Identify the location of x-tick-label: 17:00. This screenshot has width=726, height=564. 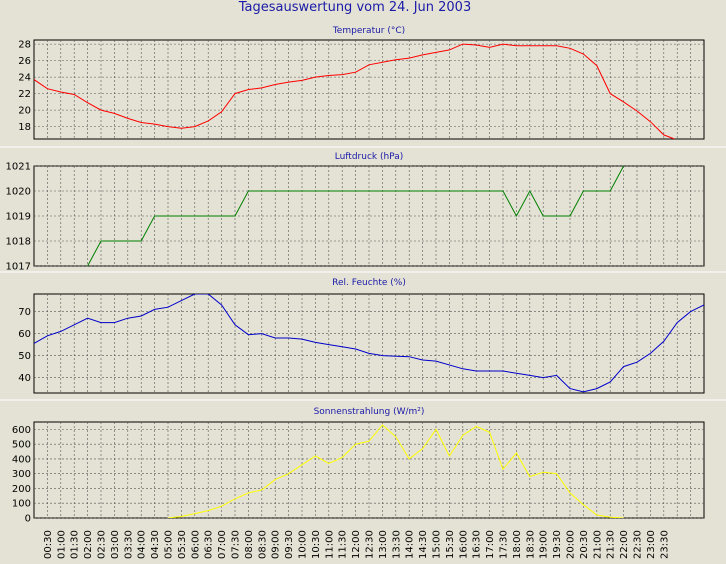
(490, 544).